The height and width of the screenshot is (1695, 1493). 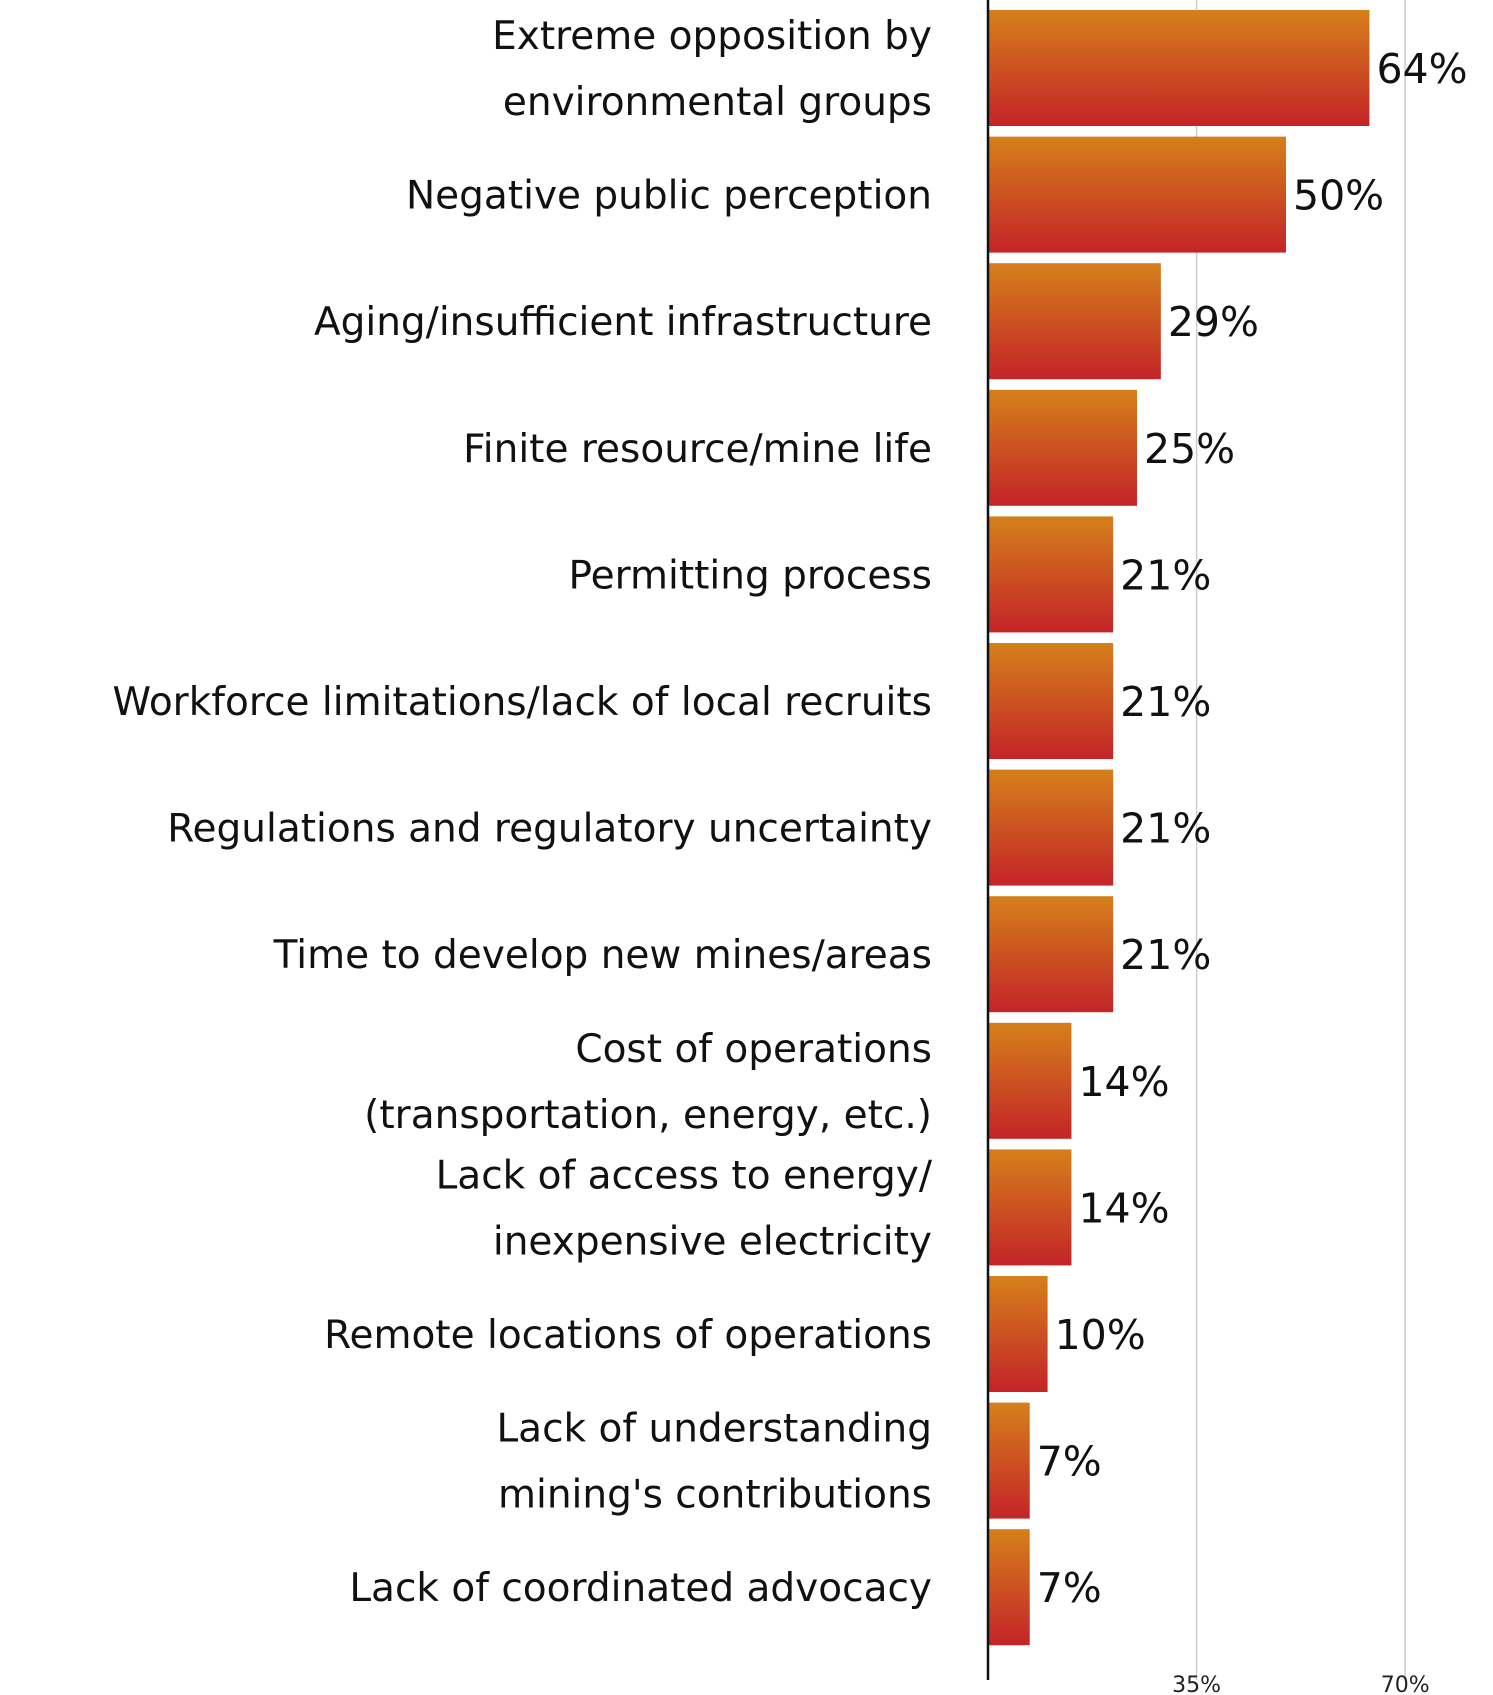 I want to click on value-label: 50%, so click(x=1338, y=196).